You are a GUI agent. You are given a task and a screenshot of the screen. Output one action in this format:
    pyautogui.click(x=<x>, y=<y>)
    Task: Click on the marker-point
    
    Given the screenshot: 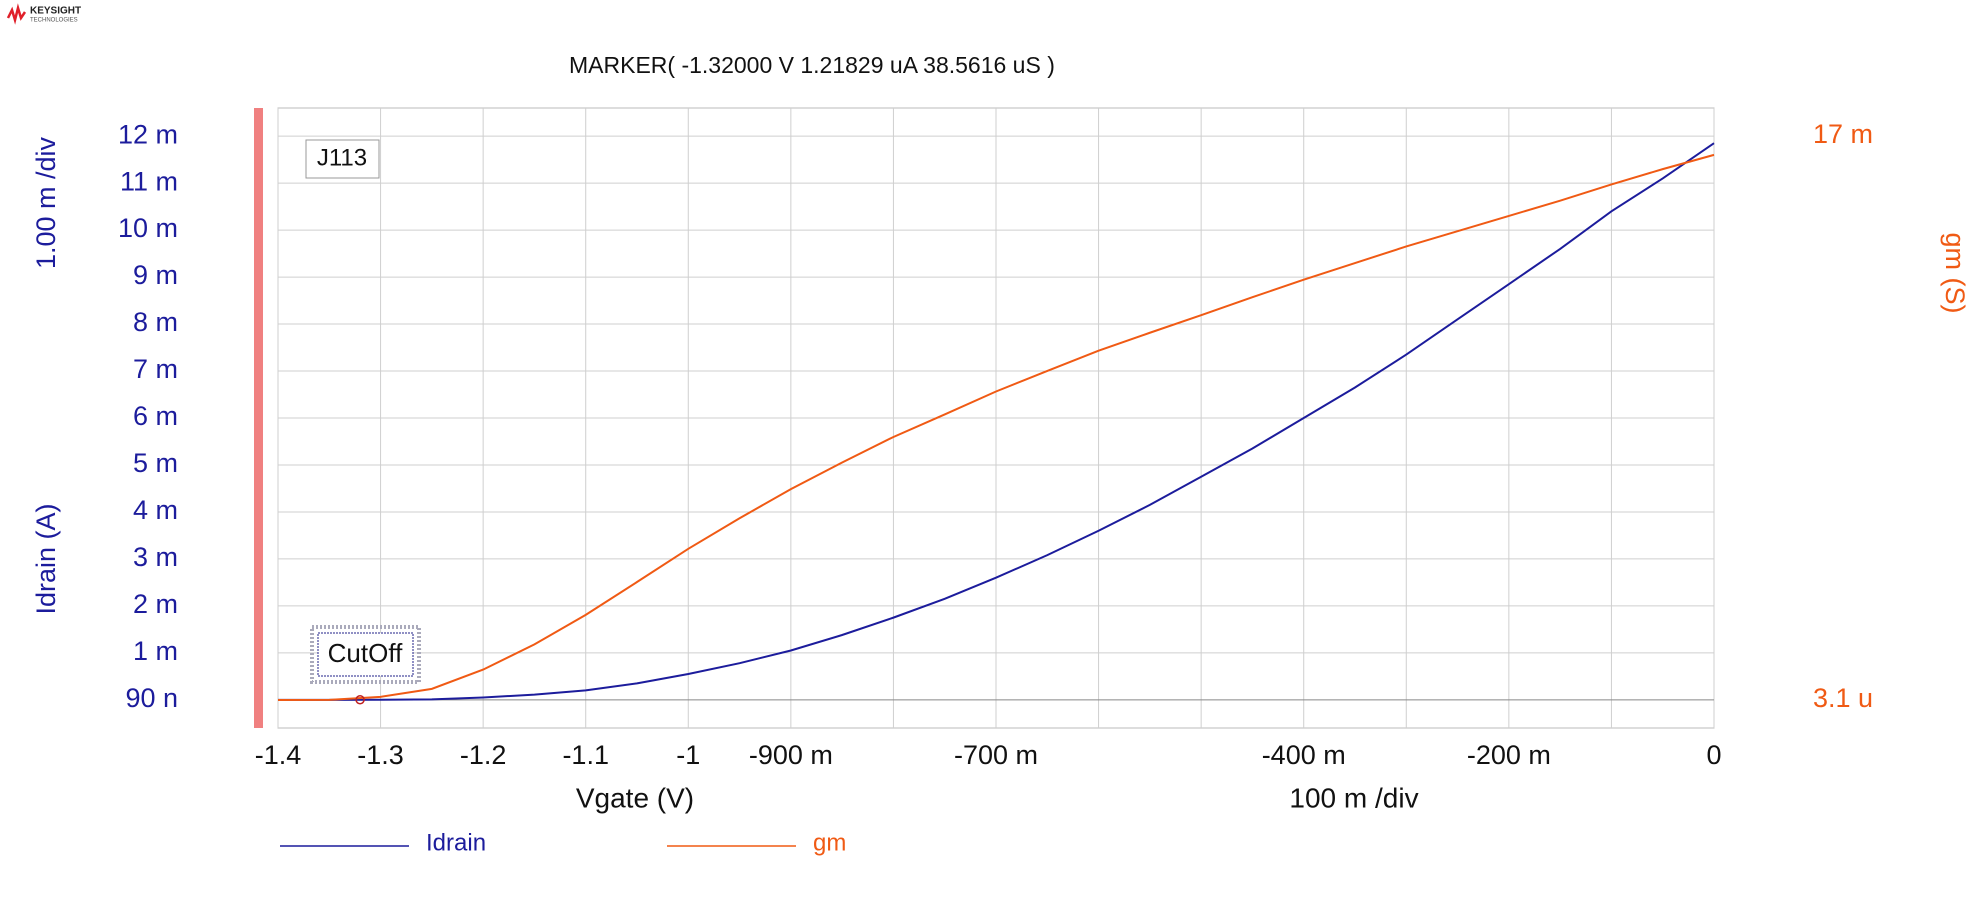 What is the action you would take?
    pyautogui.click(x=360, y=700)
    